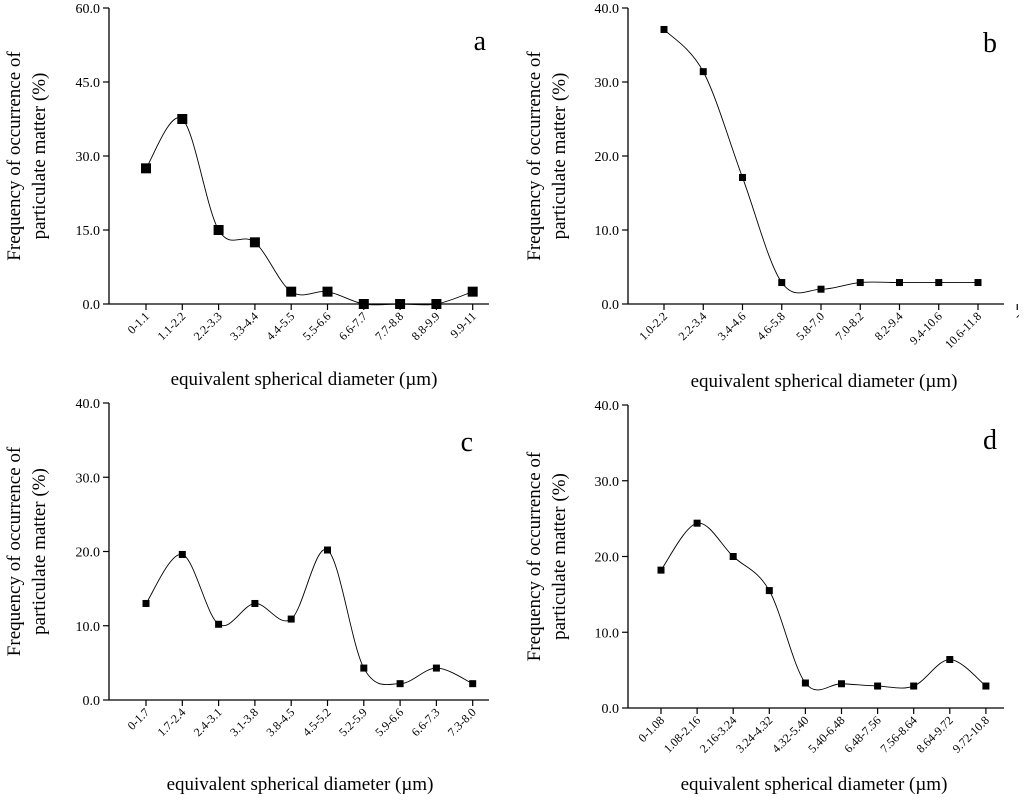 The image size is (1024, 807). I want to click on x-tick-label: 1.1-2.2, so click(171, 326).